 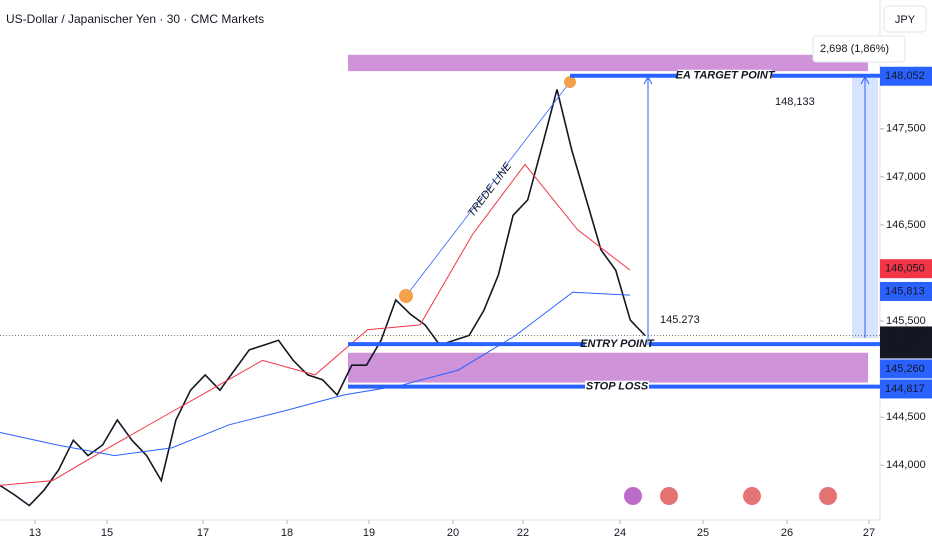 What do you see at coordinates (906, 177) in the screenshot?
I see `y-tick-label: 147,000` at bounding box center [906, 177].